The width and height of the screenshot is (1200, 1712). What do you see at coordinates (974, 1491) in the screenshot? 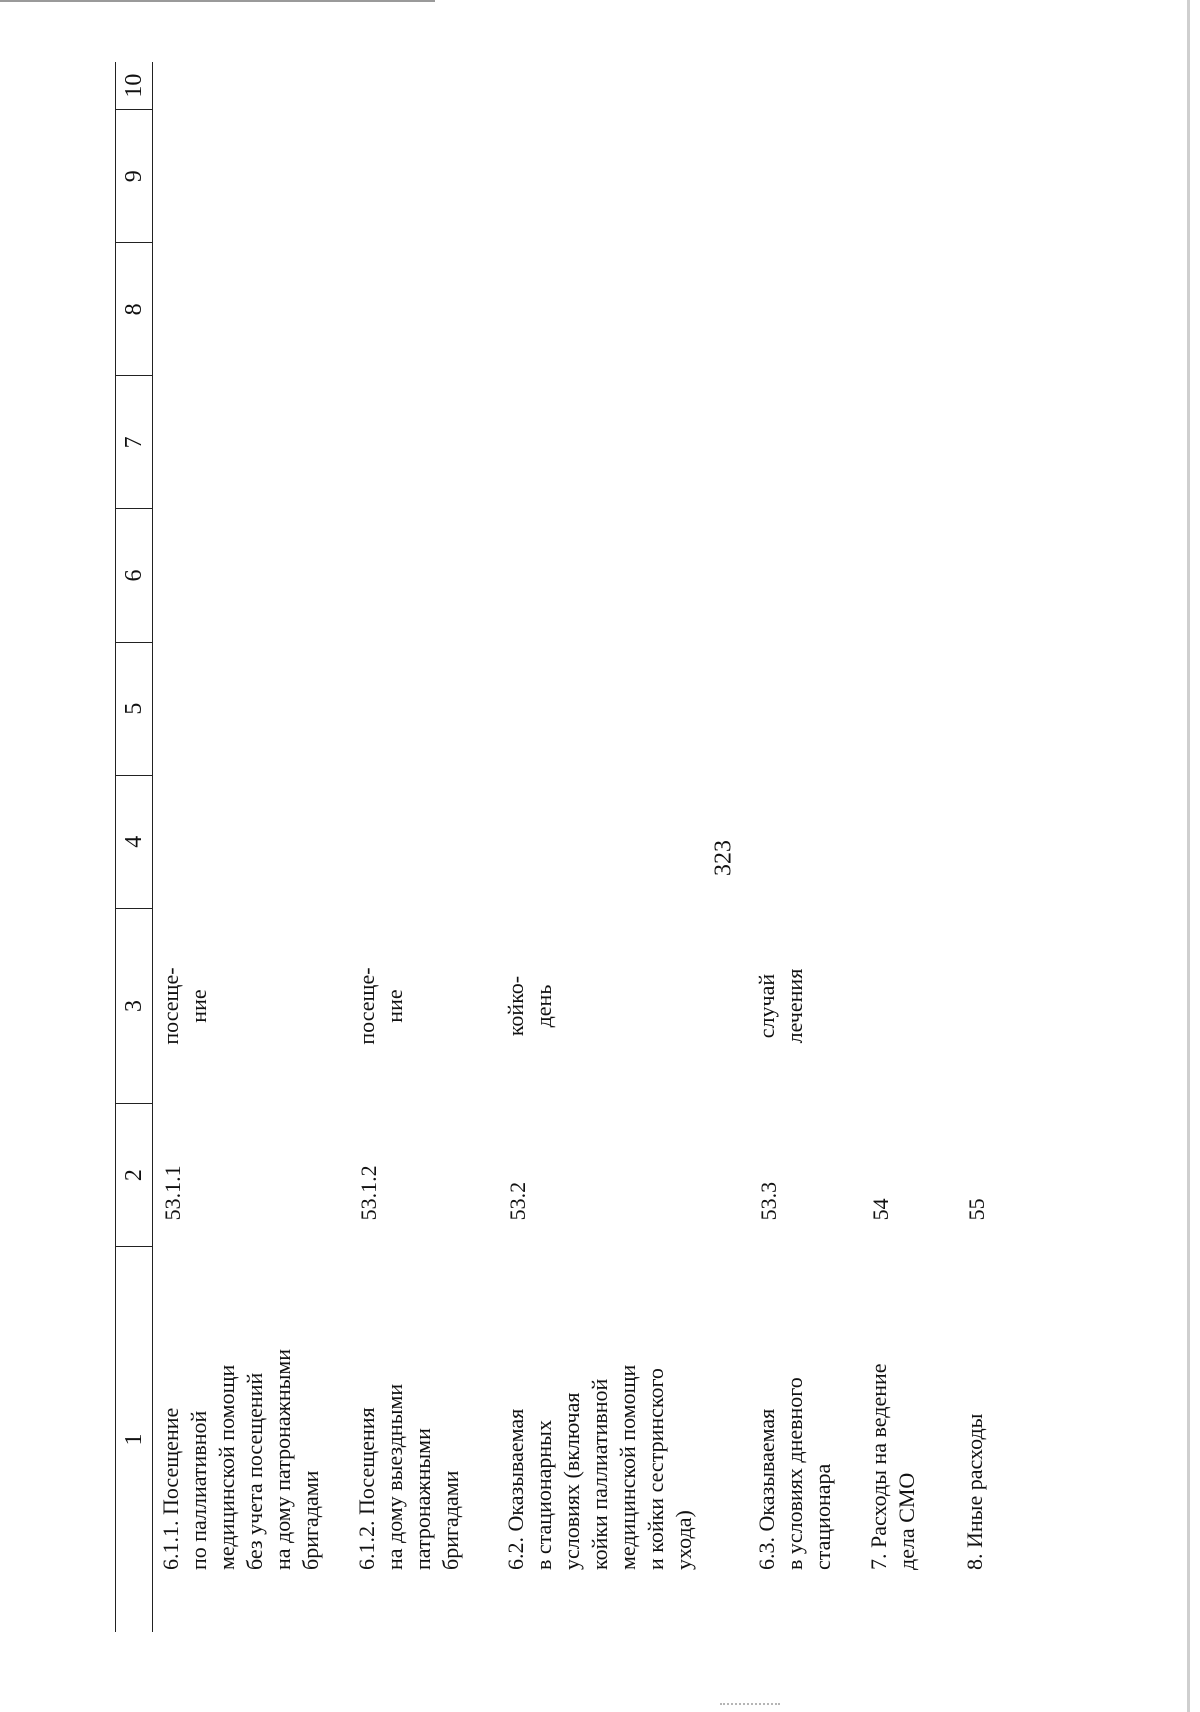
I see `row-label: 8. Иные расходы` at bounding box center [974, 1491].